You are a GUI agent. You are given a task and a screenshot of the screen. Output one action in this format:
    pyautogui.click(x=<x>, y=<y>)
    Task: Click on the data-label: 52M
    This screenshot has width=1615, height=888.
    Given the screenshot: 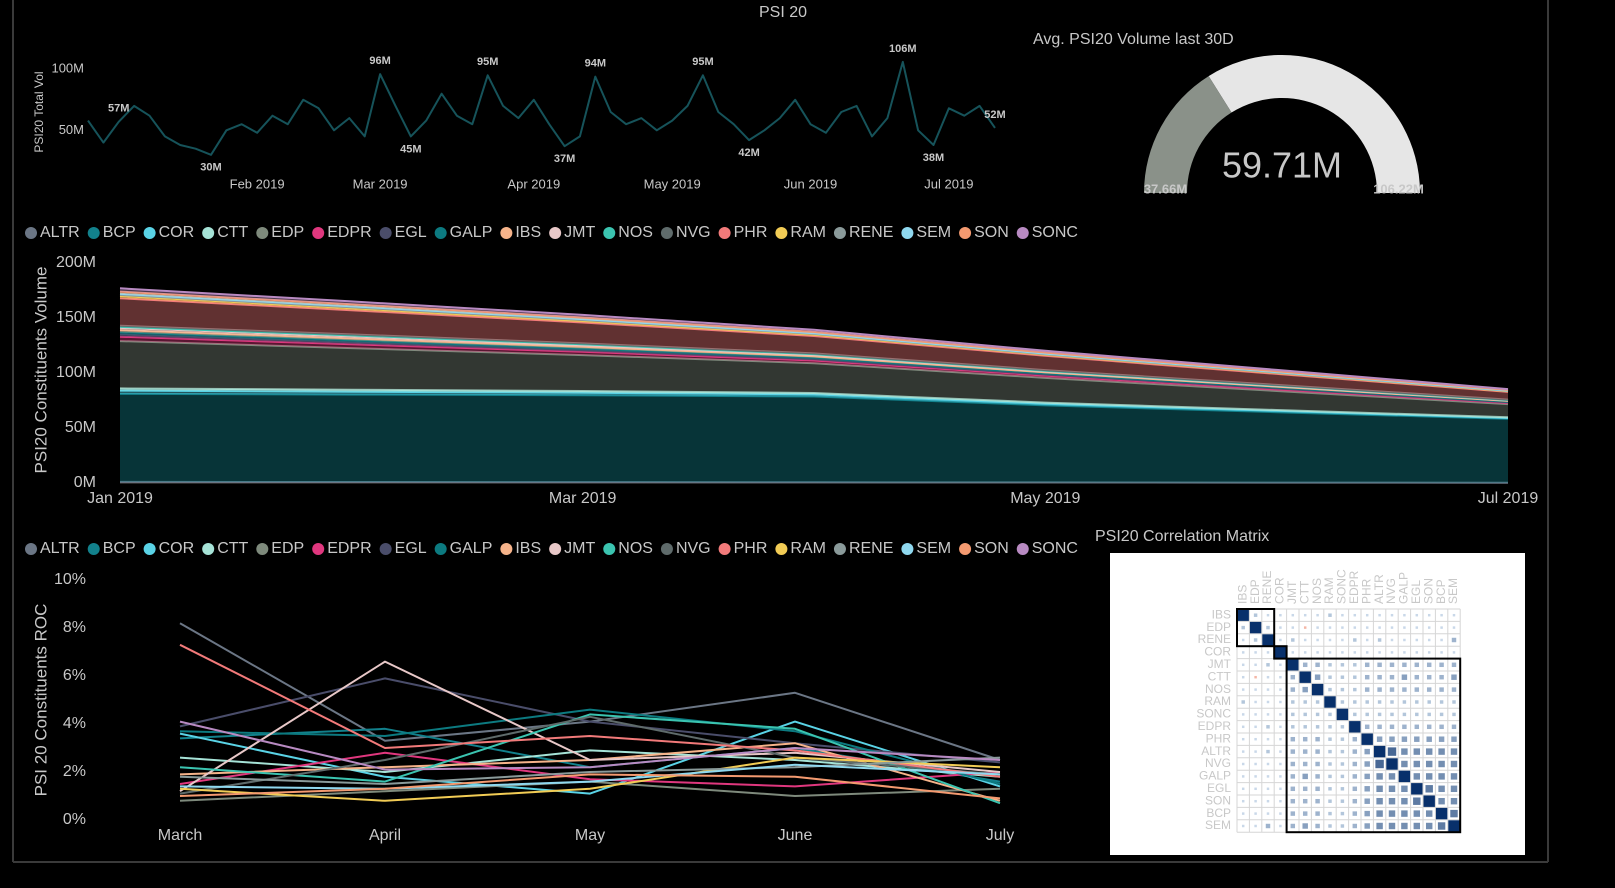 What is the action you would take?
    pyautogui.click(x=994, y=115)
    